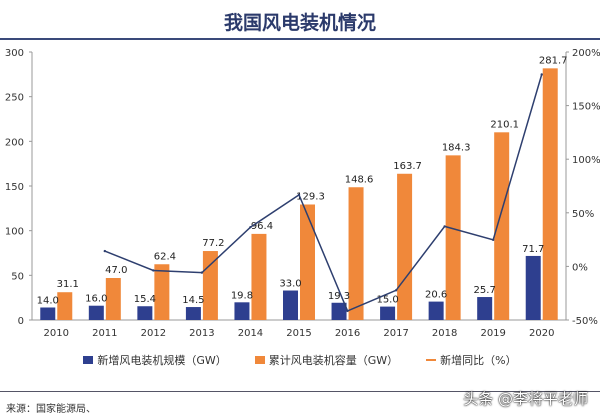 This screenshot has width=600, height=420. What do you see at coordinates (51, 409) in the screenshot?
I see `source-note: 来源：国家能源局、` at bounding box center [51, 409].